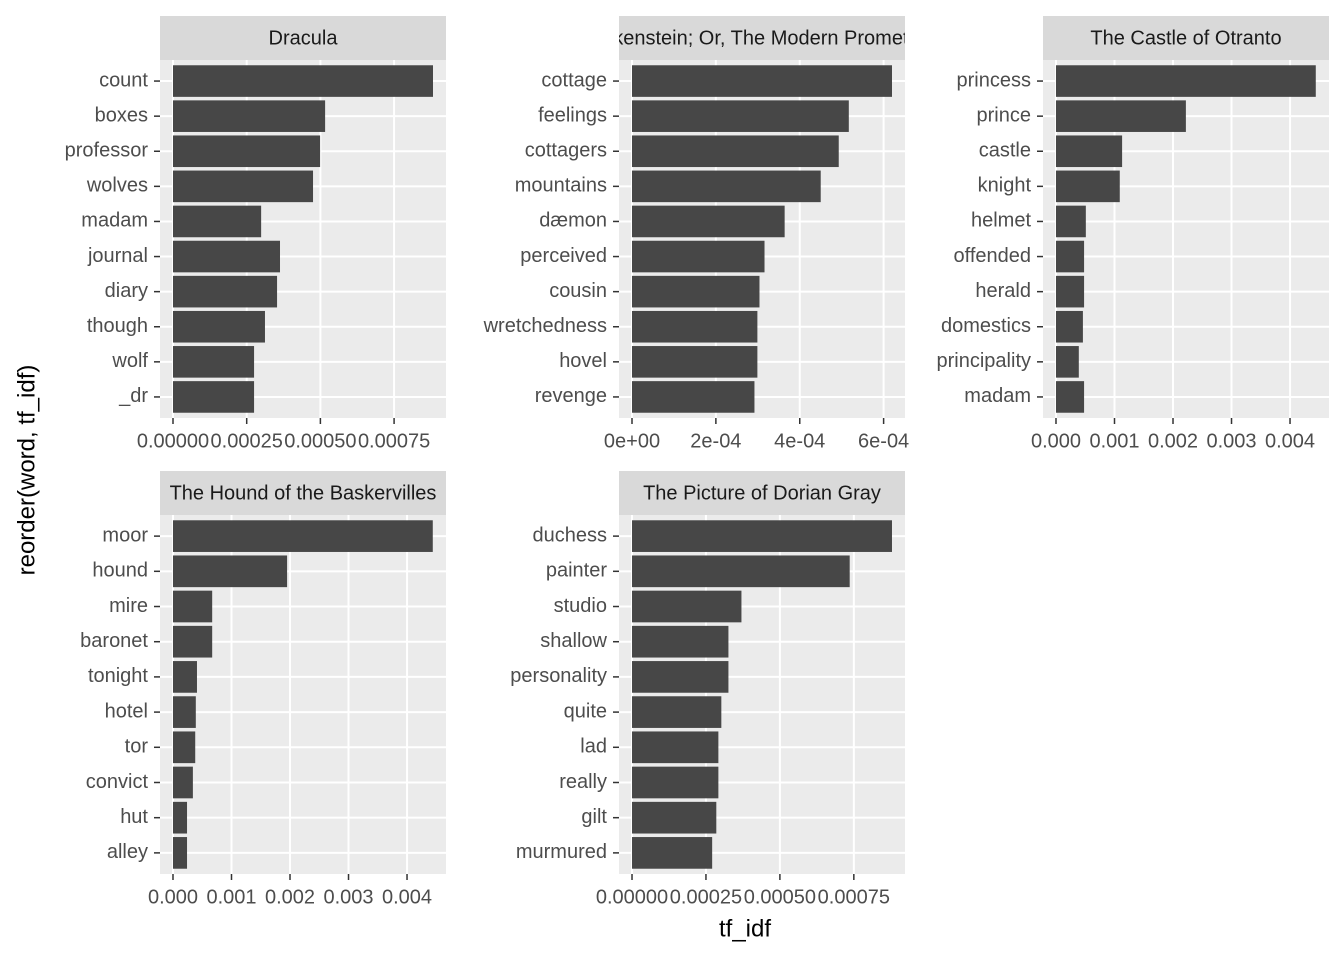 This screenshot has height=960, width=1344. Describe the element at coordinates (1001, 221) in the screenshot. I see `y-tick-label: helmet` at that location.